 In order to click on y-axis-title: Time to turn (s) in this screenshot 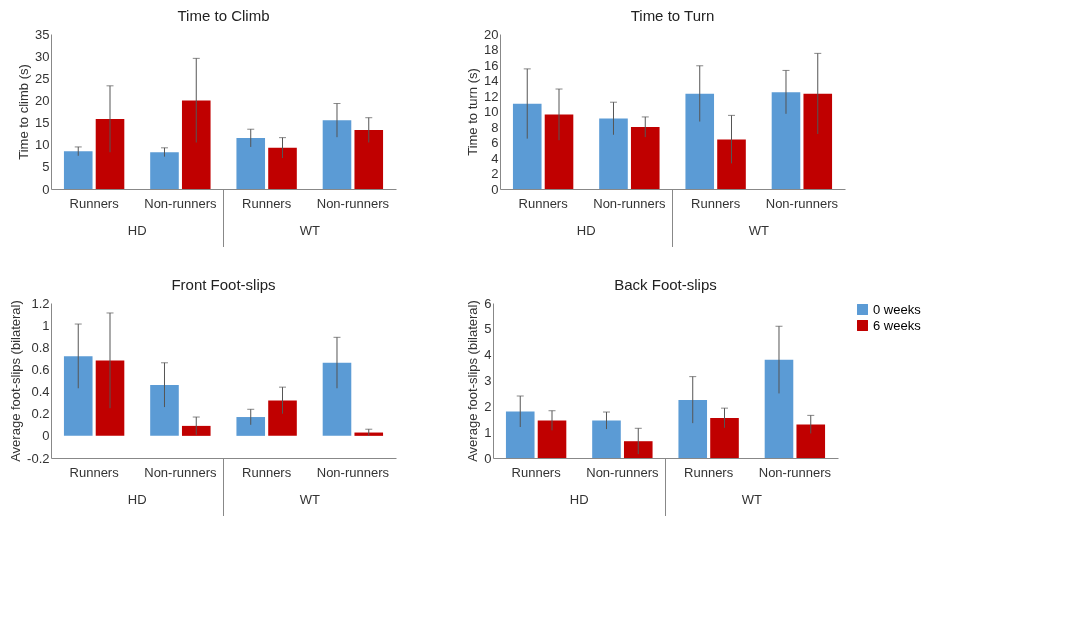, I will do `click(473, 112)`.